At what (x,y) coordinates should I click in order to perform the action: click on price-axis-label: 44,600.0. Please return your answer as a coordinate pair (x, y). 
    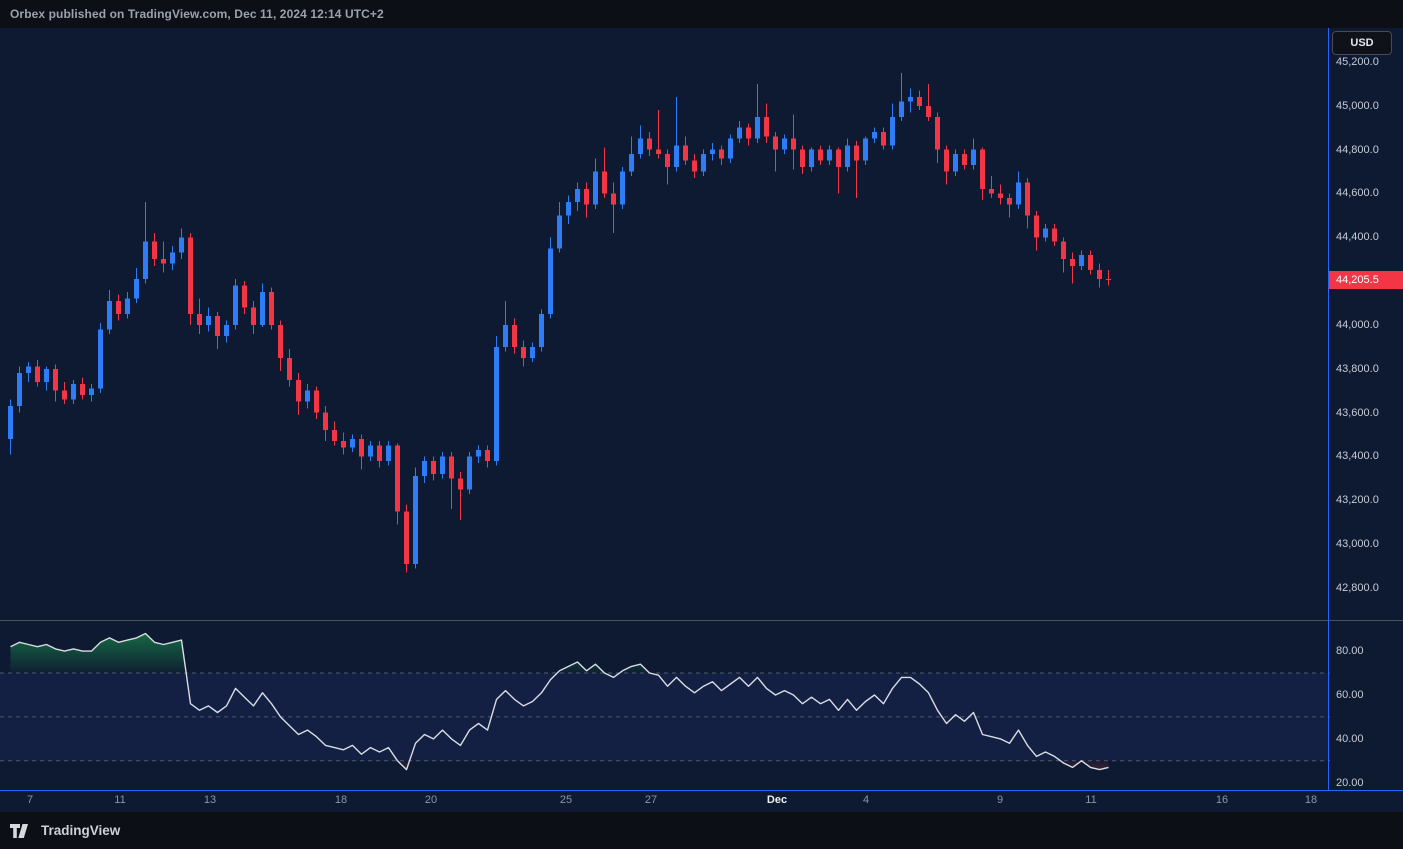
    Looking at the image, I should click on (1357, 193).